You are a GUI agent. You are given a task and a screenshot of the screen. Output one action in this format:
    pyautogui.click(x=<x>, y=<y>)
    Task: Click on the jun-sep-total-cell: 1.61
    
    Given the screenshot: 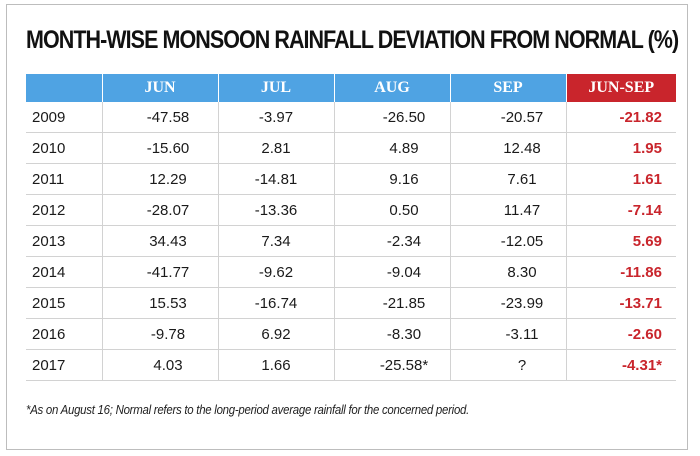 What is the action you would take?
    pyautogui.click(x=621, y=179)
    